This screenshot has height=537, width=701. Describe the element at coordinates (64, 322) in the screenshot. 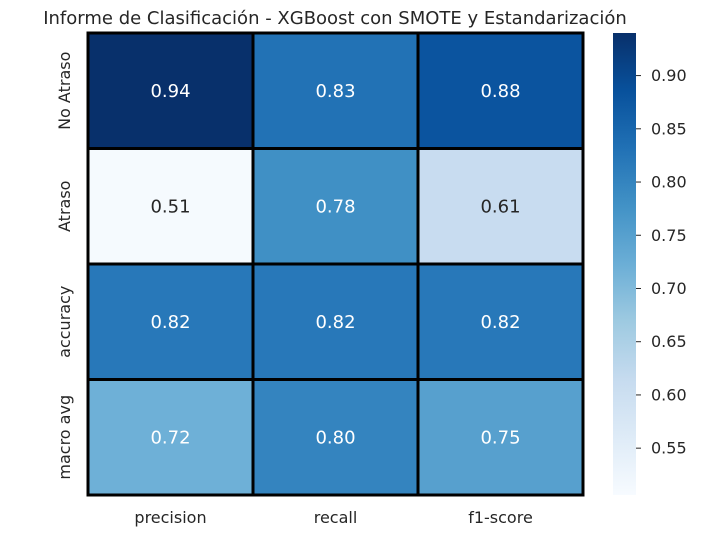

I see `row-label: accuracy` at that location.